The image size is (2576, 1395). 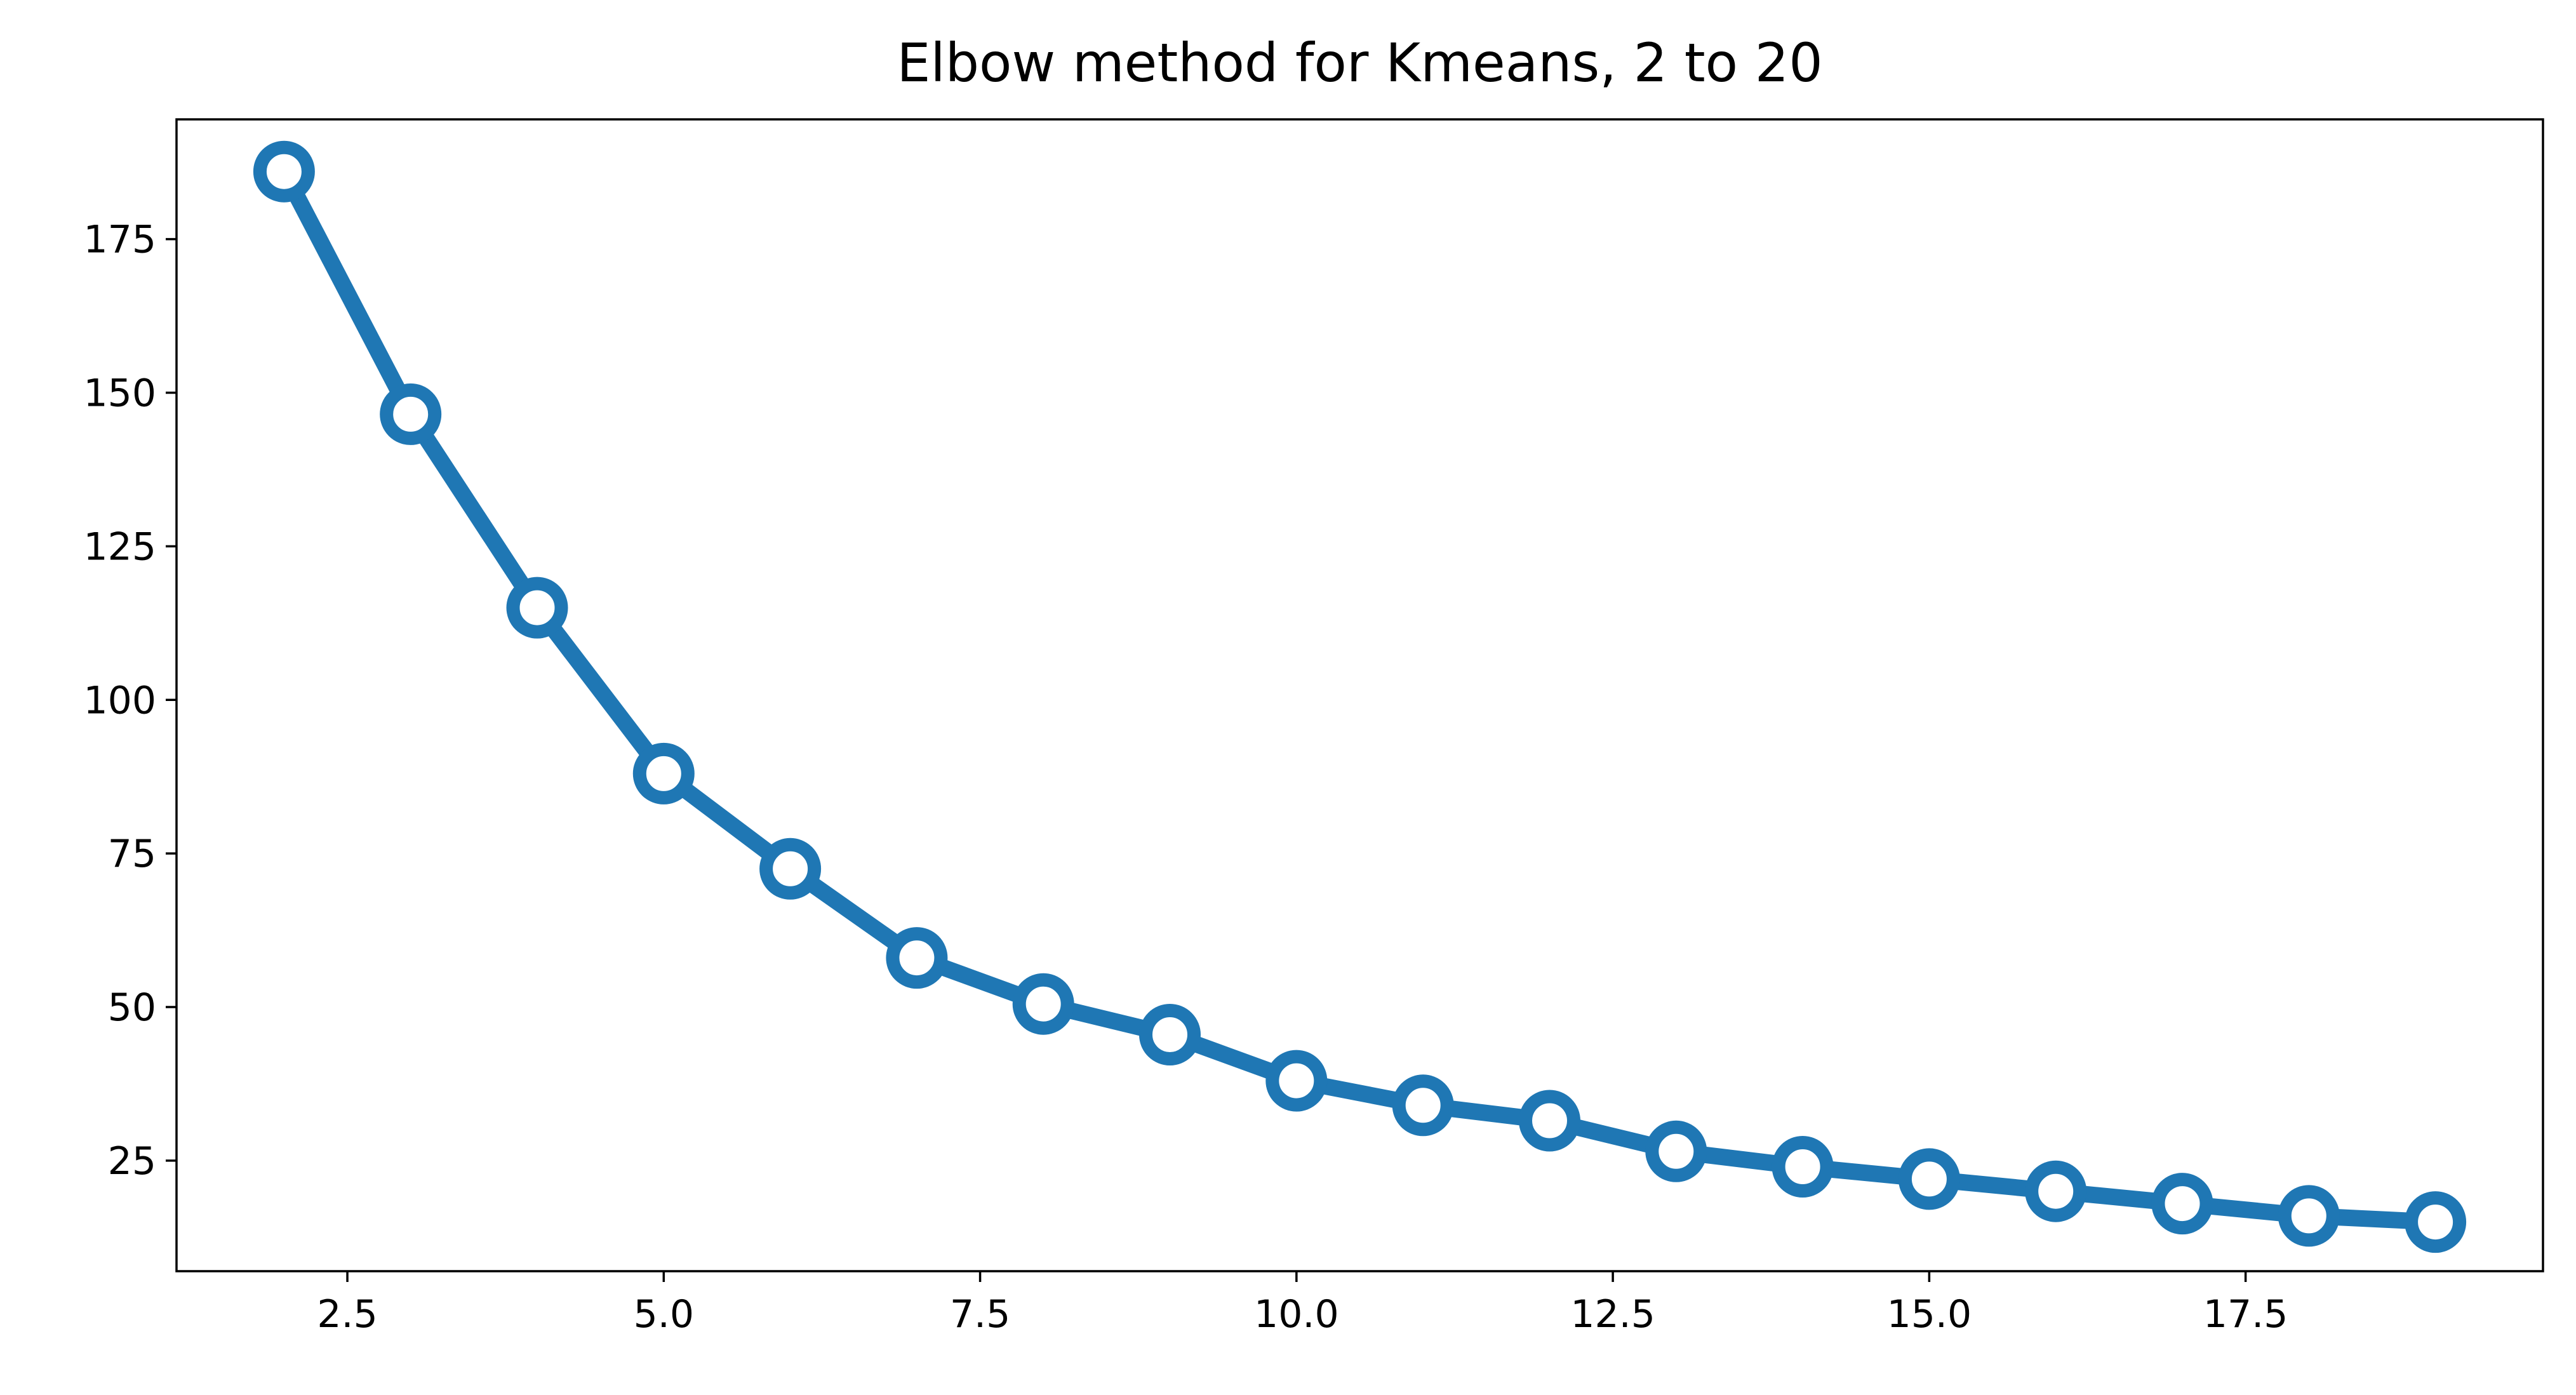 What do you see at coordinates (1929, 1314) in the screenshot?
I see `x-tick-label: 15.0` at bounding box center [1929, 1314].